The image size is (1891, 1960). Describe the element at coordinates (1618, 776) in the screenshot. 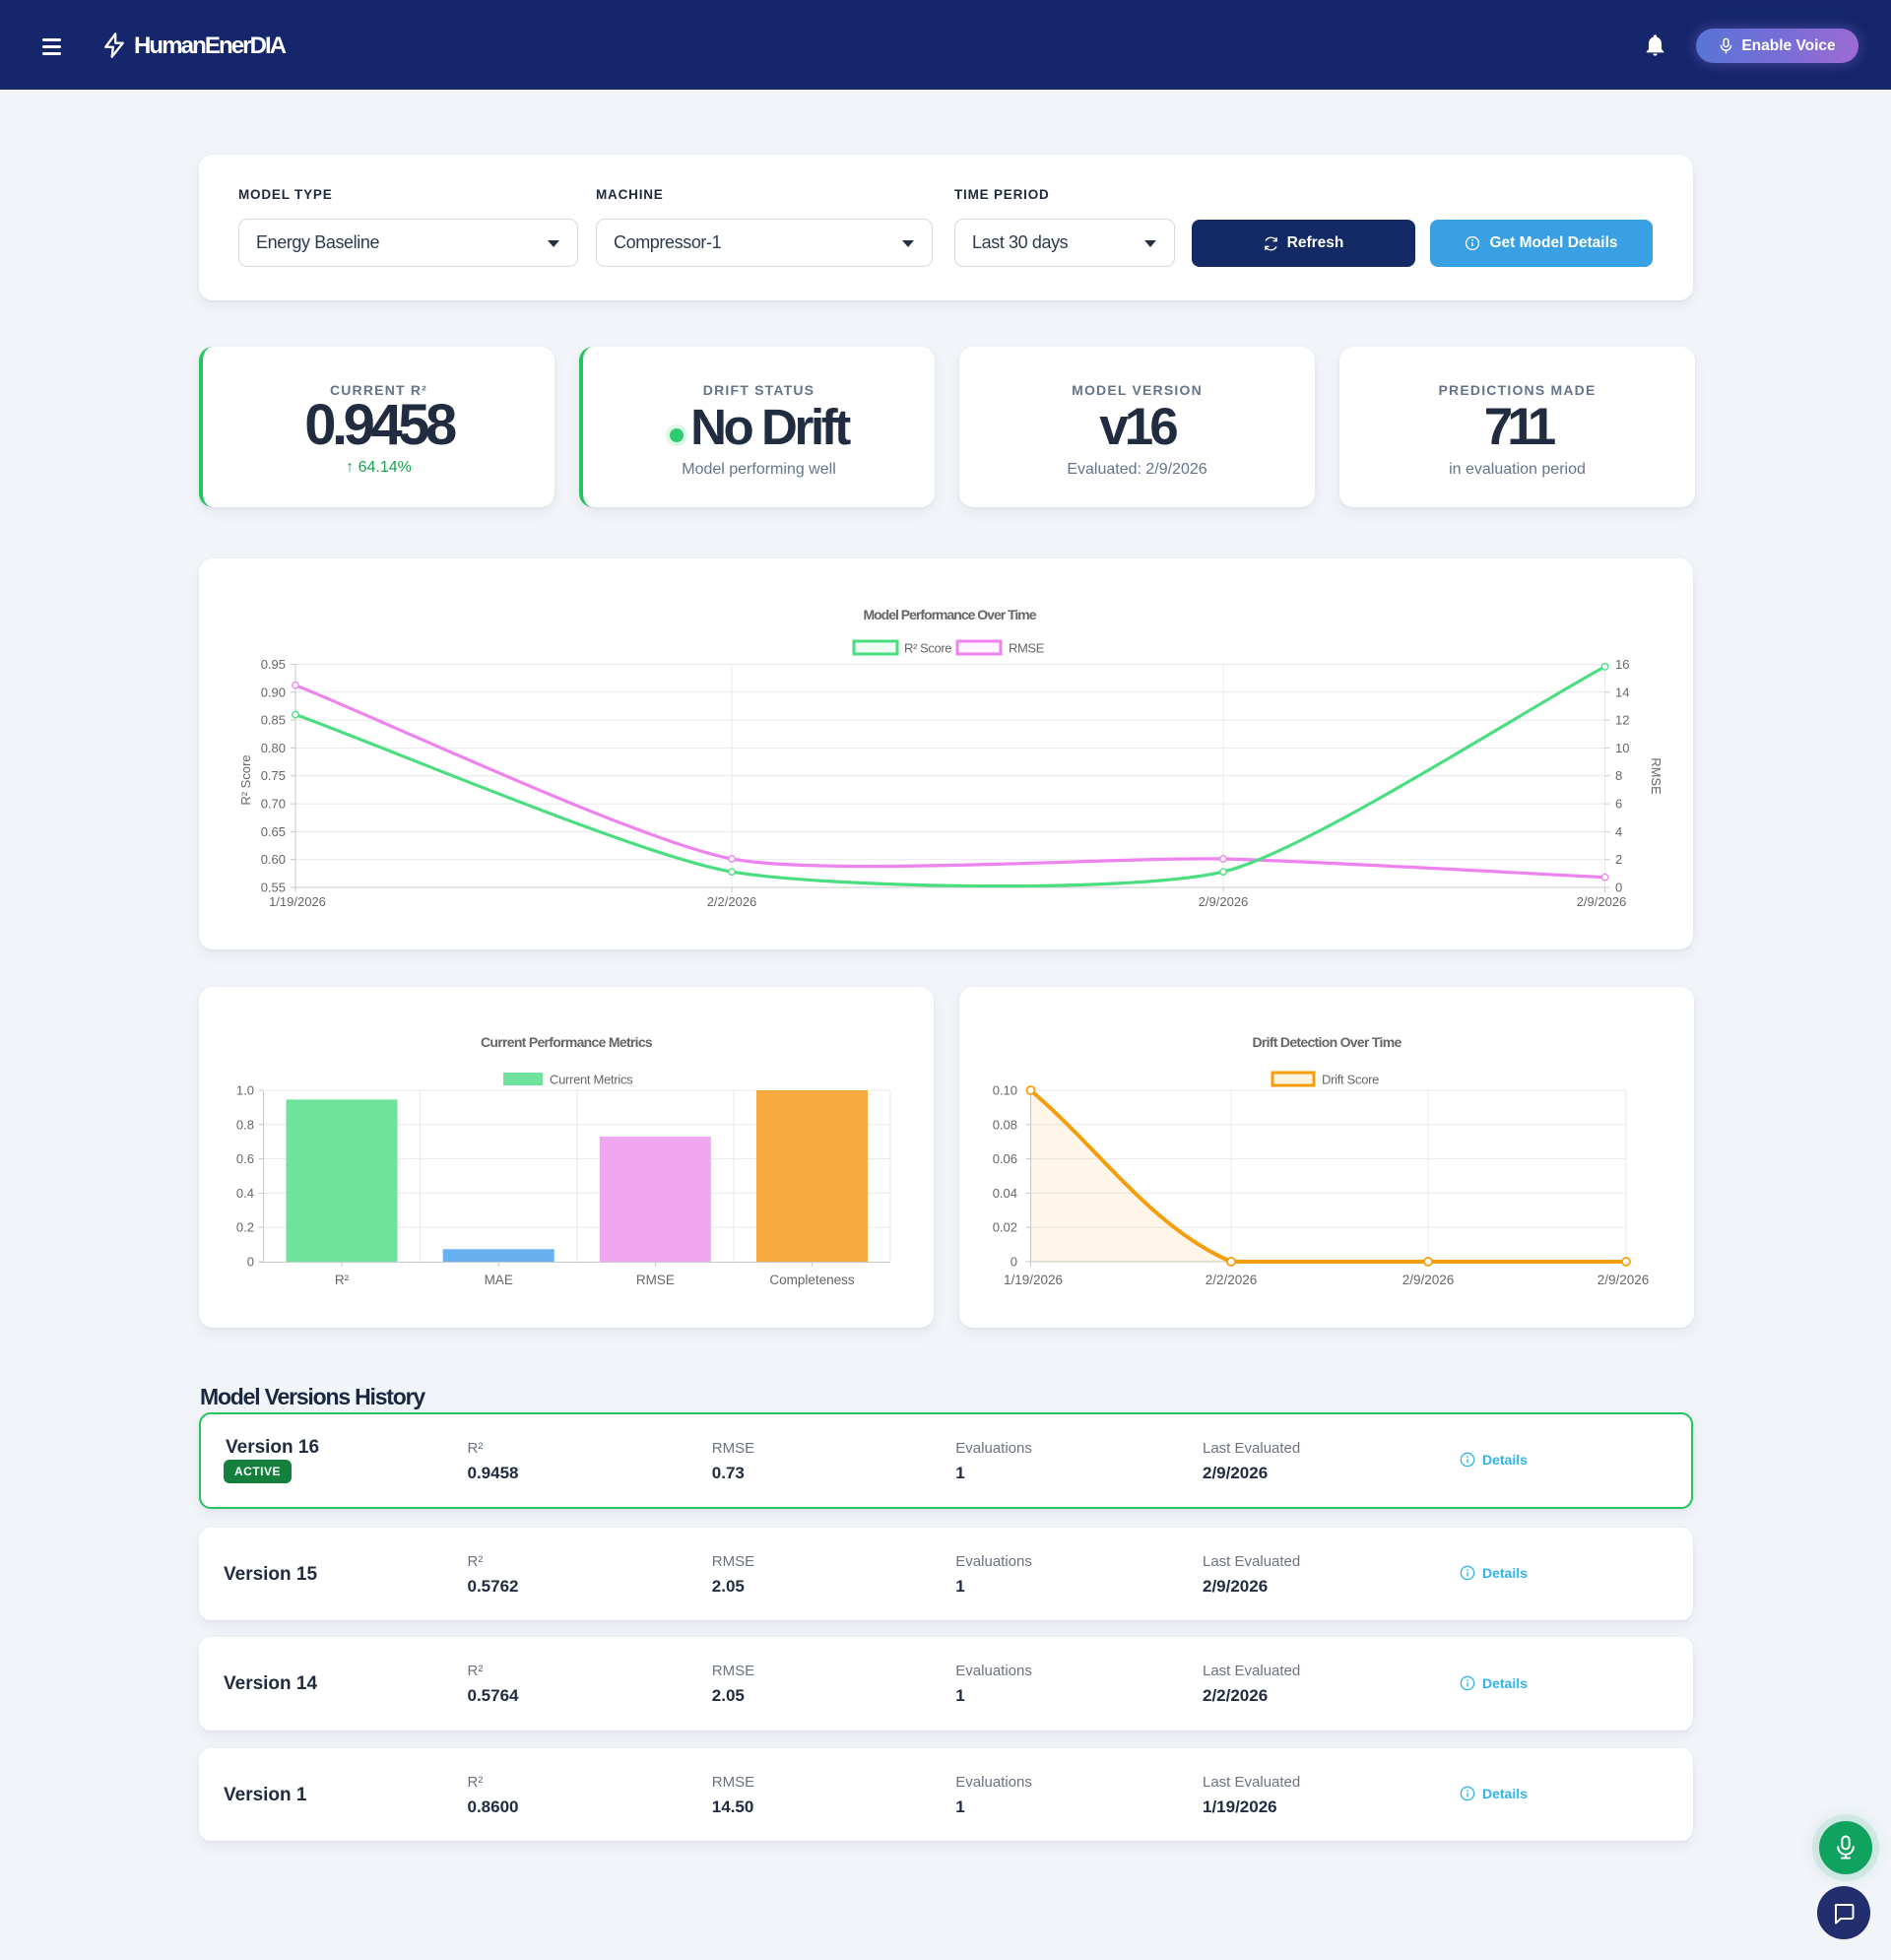

I see `svg-text: 8` at that location.